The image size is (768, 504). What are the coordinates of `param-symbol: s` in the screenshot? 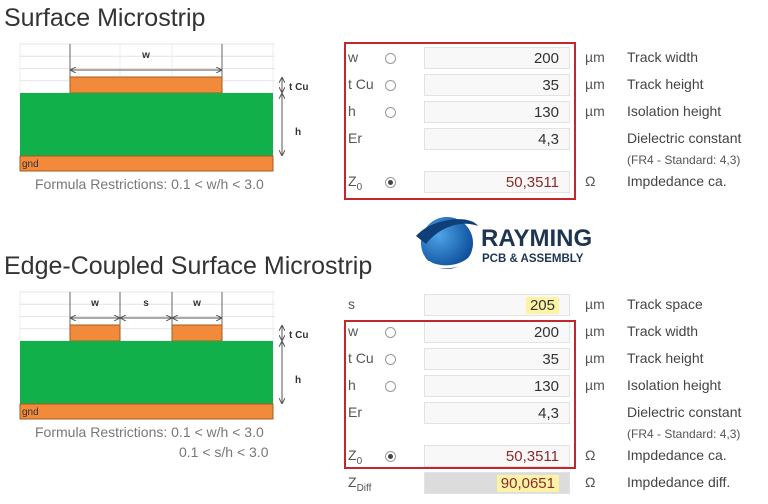 It's located at (351, 304).